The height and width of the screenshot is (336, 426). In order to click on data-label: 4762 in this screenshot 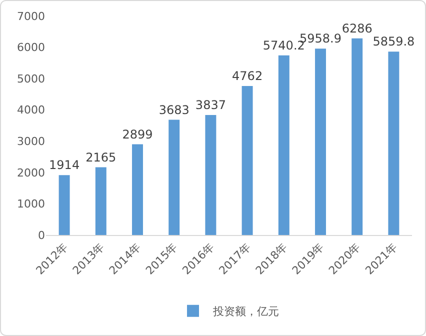, I will do `click(247, 76)`.